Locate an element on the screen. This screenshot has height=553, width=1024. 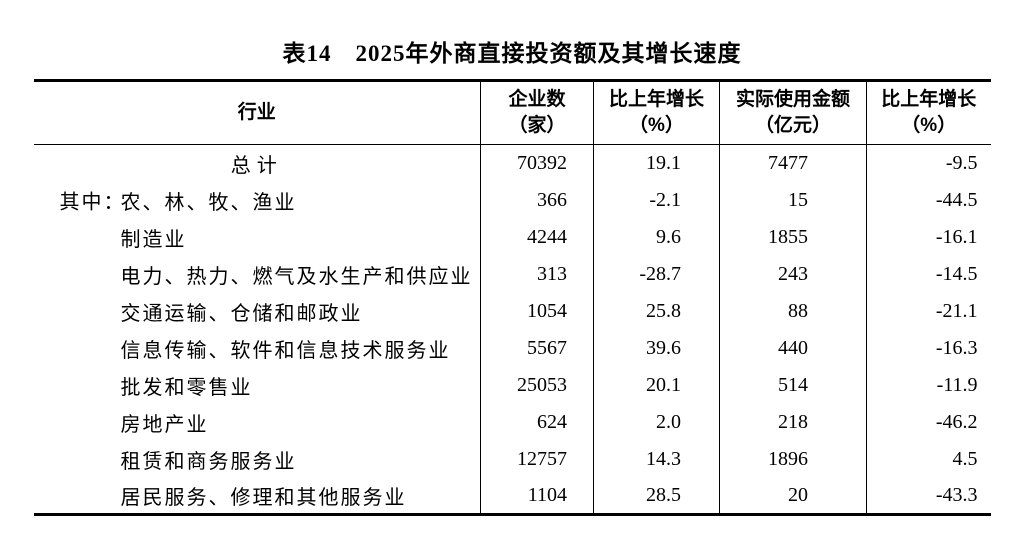
col-header-amount-growth: 比上年增长 （%） is located at coordinates (928, 112).